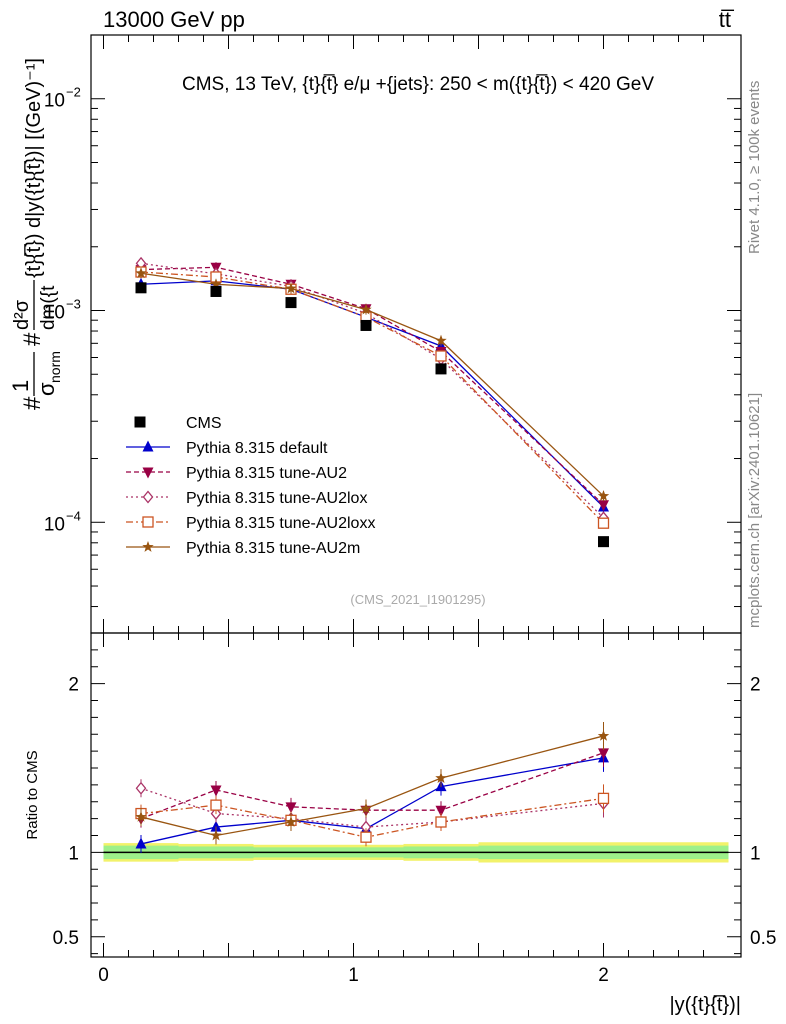 Image resolution: width=786 pixels, height=1024 pixels. I want to click on ratio-y-tick-label-right-2: 2, so click(755, 685).